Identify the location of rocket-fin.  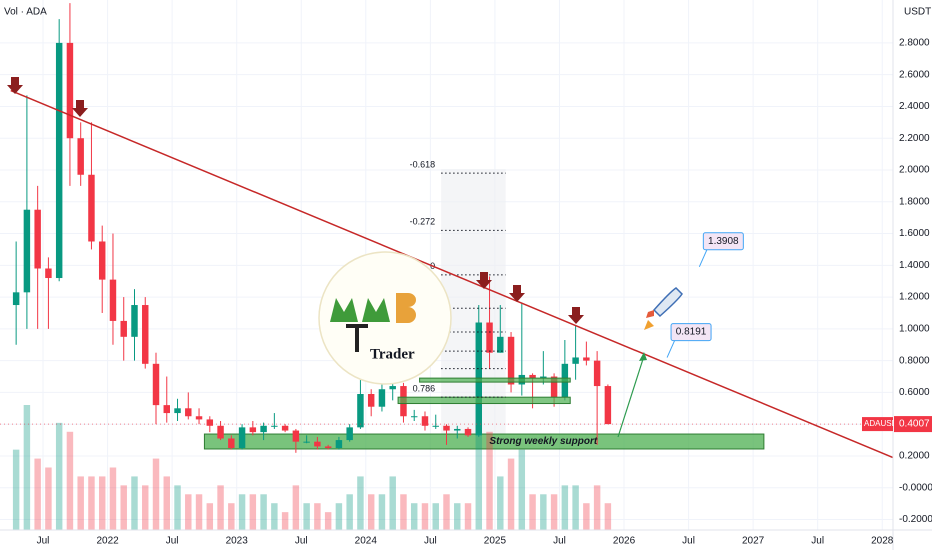
(650, 314).